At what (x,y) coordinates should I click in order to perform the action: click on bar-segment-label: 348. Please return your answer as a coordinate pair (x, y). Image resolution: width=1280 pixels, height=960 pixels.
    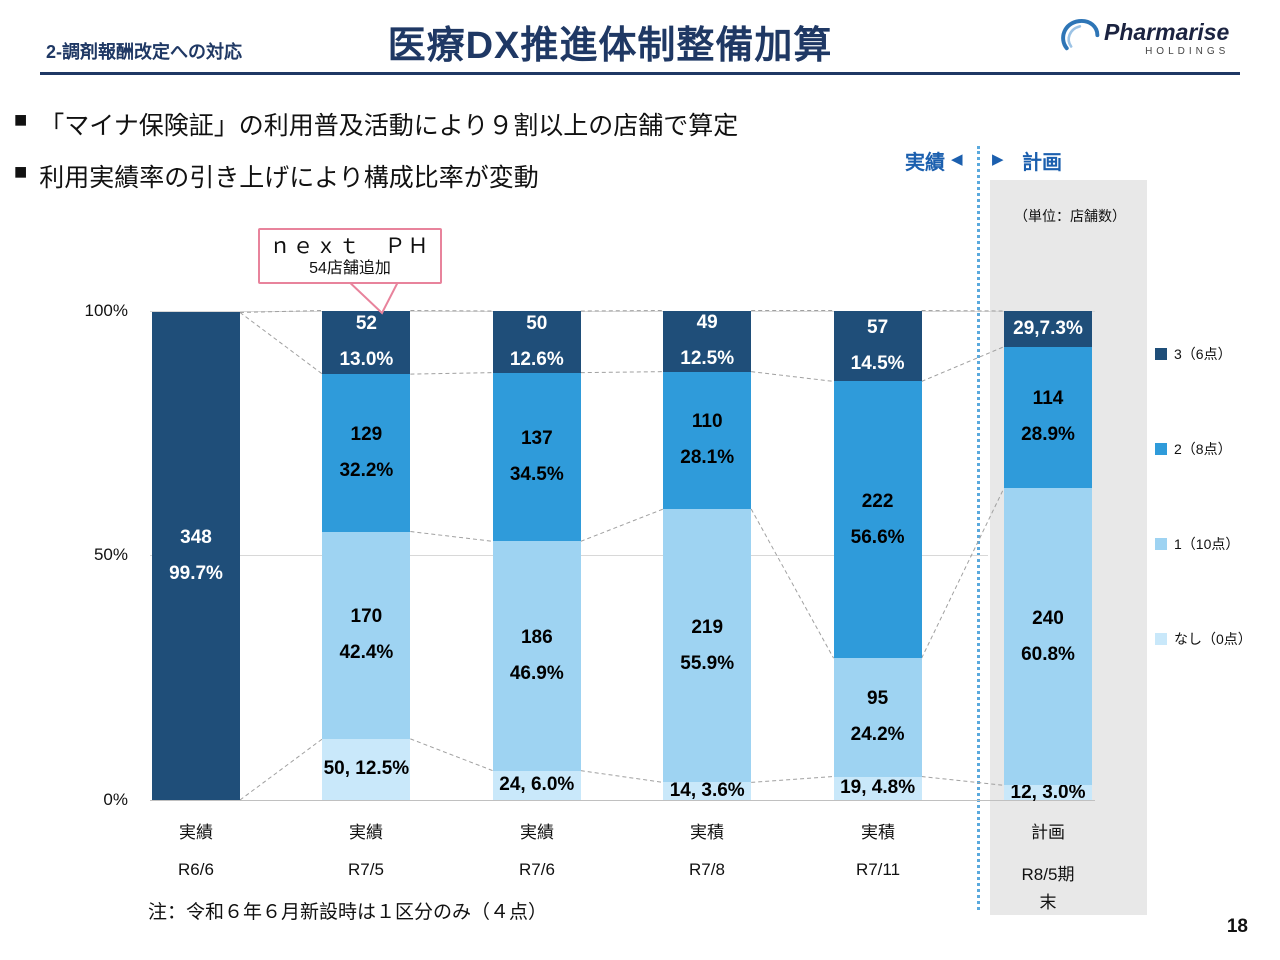
    Looking at the image, I should click on (196, 538).